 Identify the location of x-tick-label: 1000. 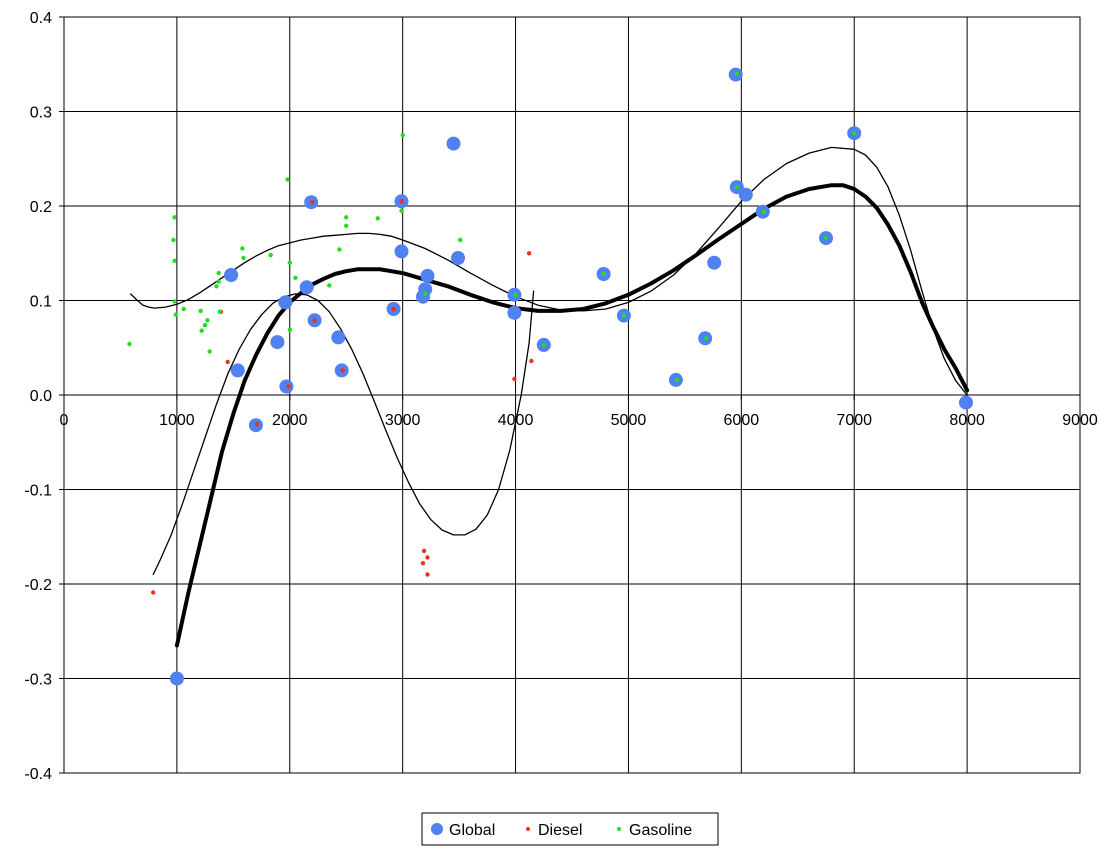
(177, 420).